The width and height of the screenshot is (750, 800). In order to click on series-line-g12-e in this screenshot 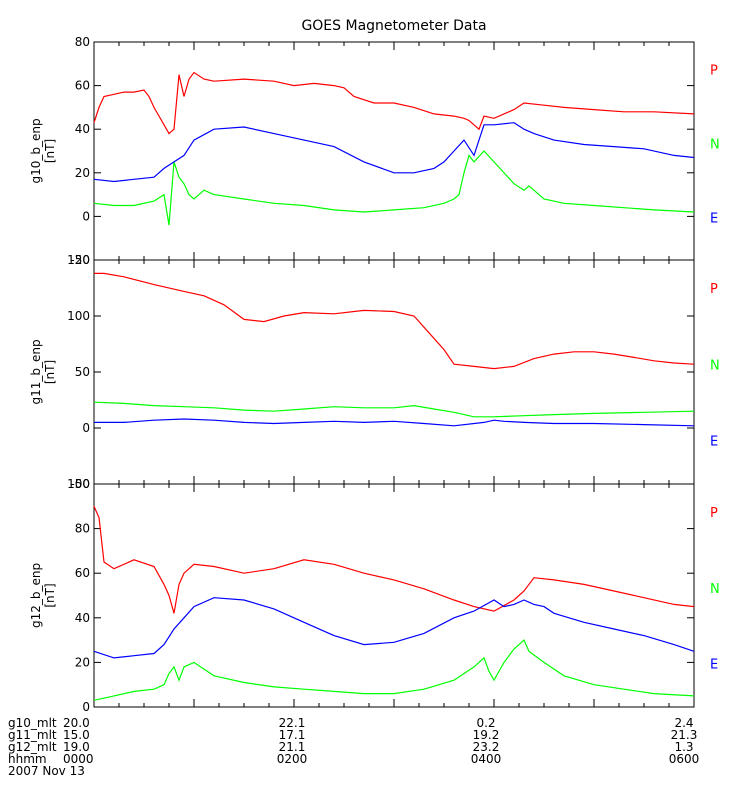, I will do `click(394, 628)`.